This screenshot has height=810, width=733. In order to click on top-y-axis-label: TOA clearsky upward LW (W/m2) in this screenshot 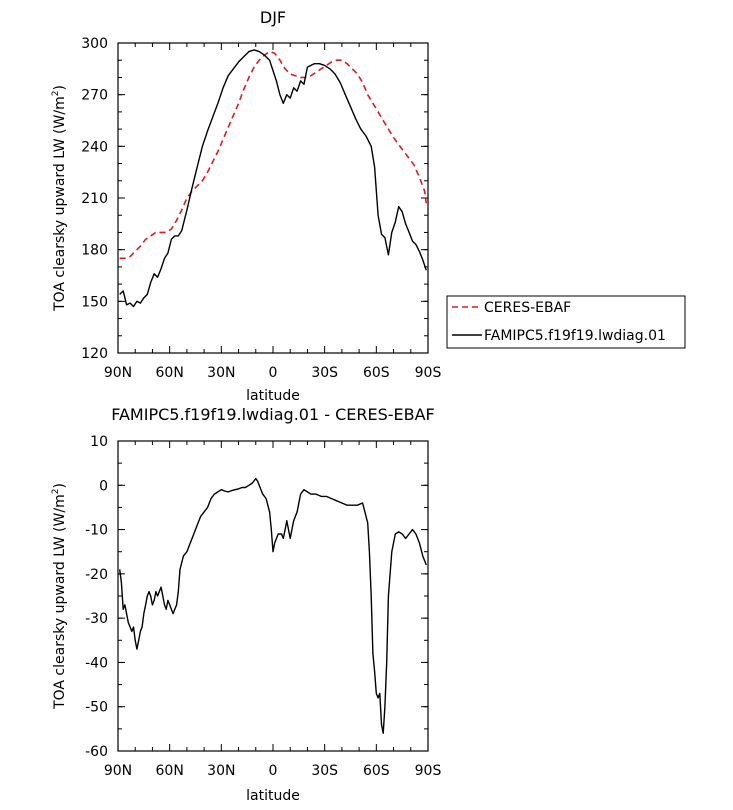, I will do `click(59, 198)`.